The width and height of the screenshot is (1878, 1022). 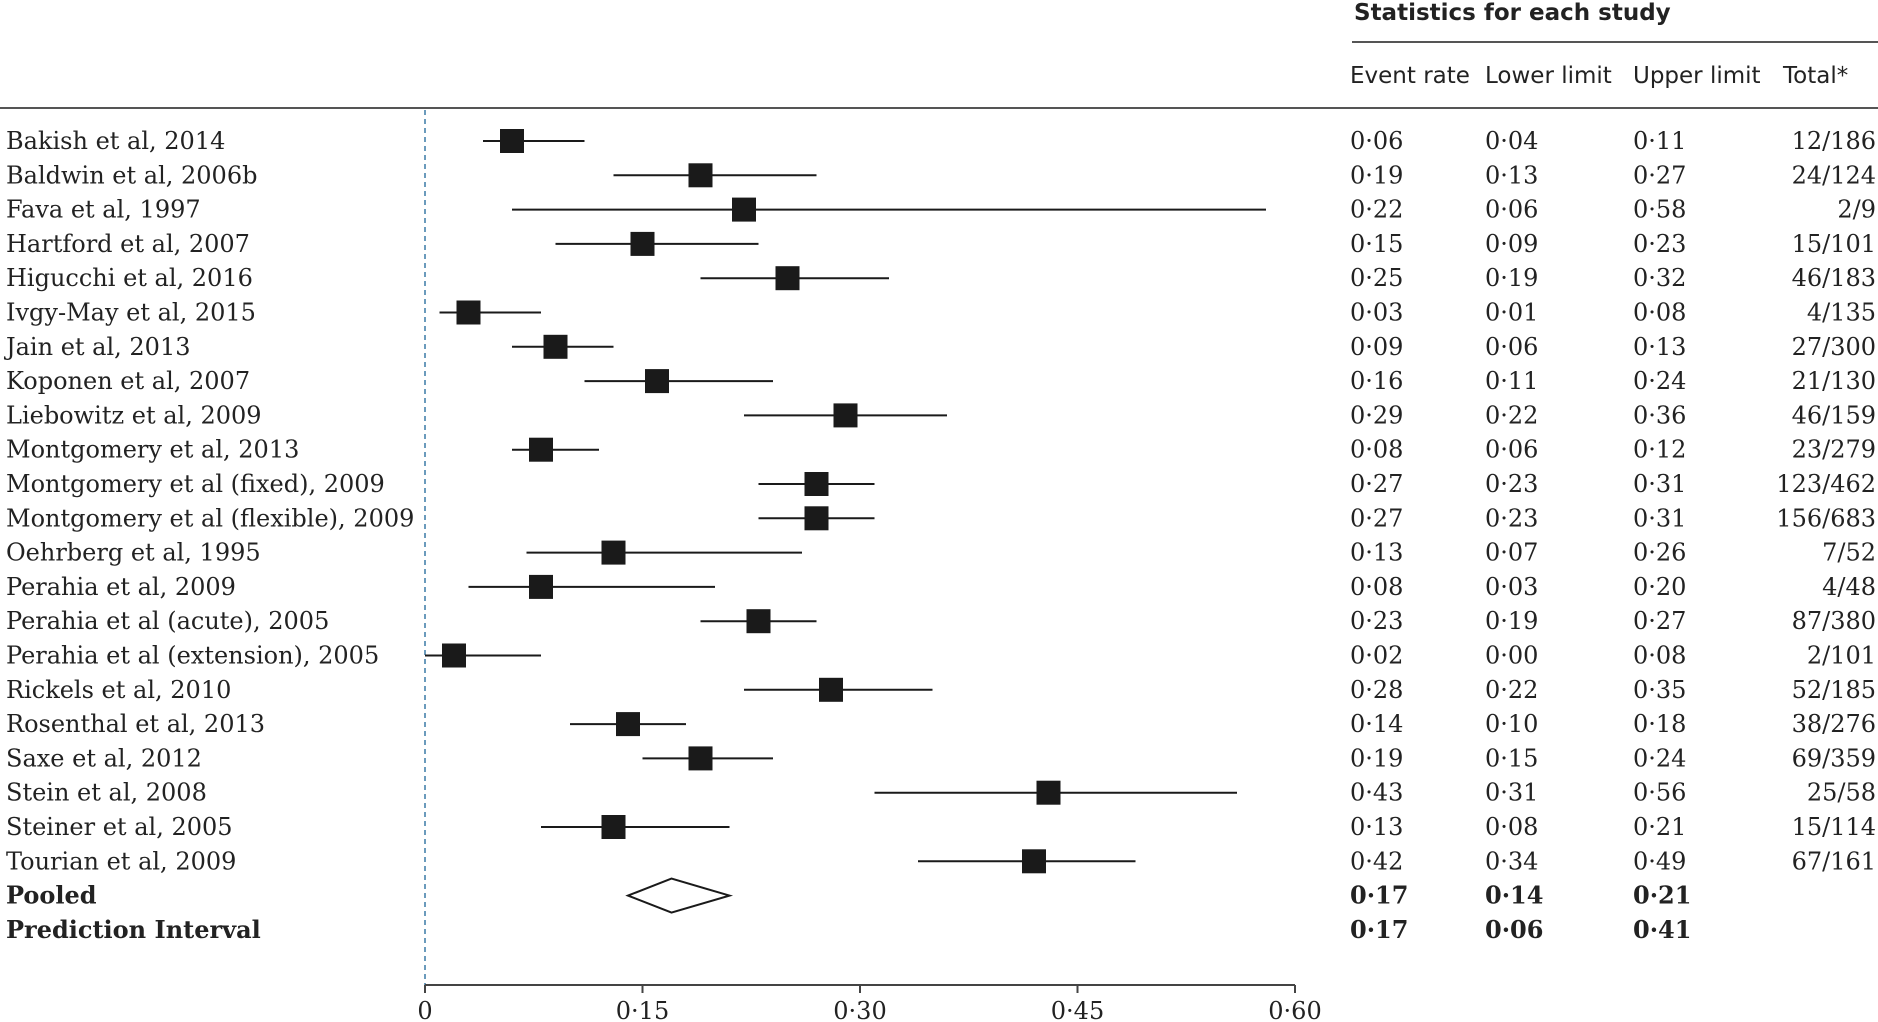 What do you see at coordinates (1659, 621) in the screenshot?
I see `upper-limit-value: 0·27` at bounding box center [1659, 621].